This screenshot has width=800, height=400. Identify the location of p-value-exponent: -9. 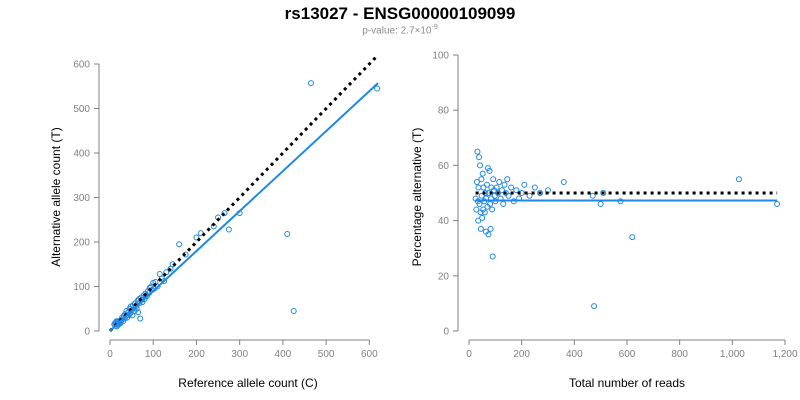
(434, 27).